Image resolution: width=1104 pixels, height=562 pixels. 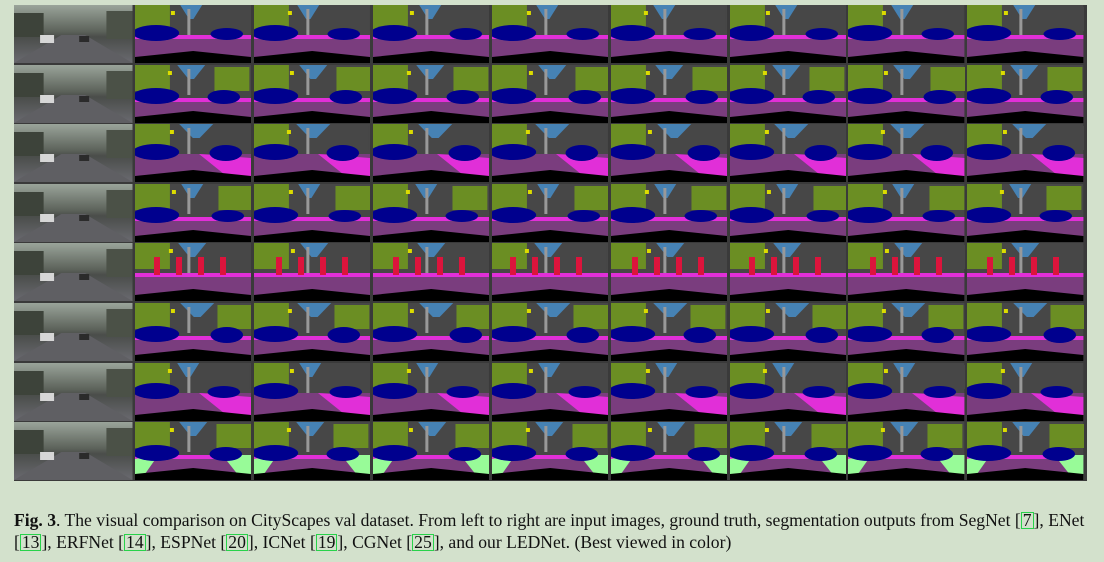 What do you see at coordinates (35, 520) in the screenshot?
I see `figure-label: Fig. 3` at bounding box center [35, 520].